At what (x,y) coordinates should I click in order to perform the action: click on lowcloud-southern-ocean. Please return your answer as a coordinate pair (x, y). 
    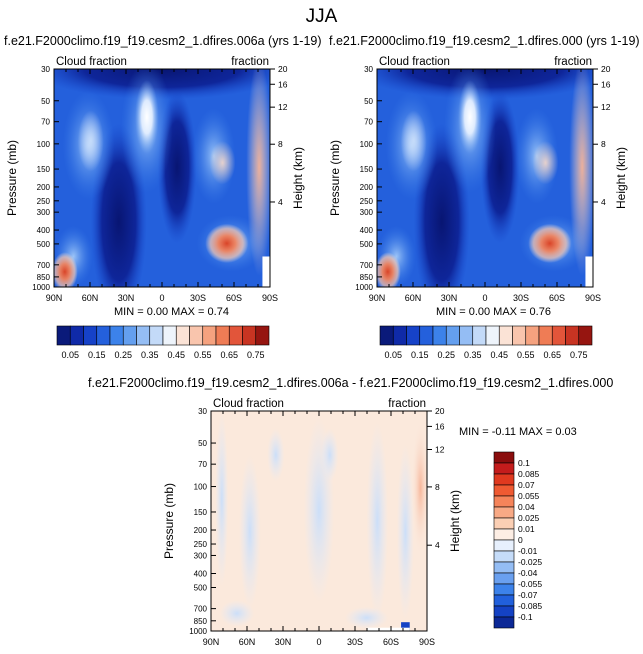
    Looking at the image, I should click on (227, 243).